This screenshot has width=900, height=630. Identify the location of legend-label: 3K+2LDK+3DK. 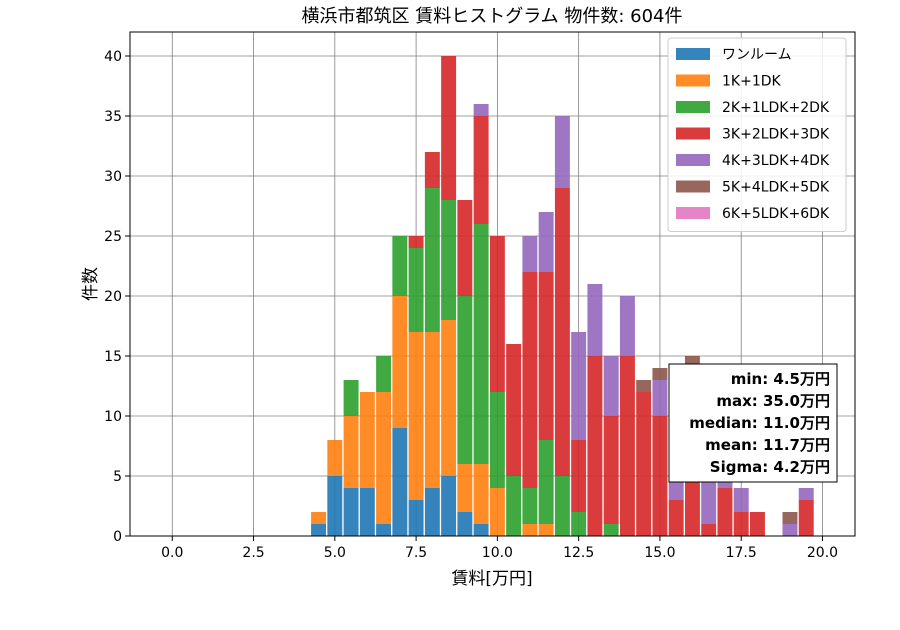
(776, 135).